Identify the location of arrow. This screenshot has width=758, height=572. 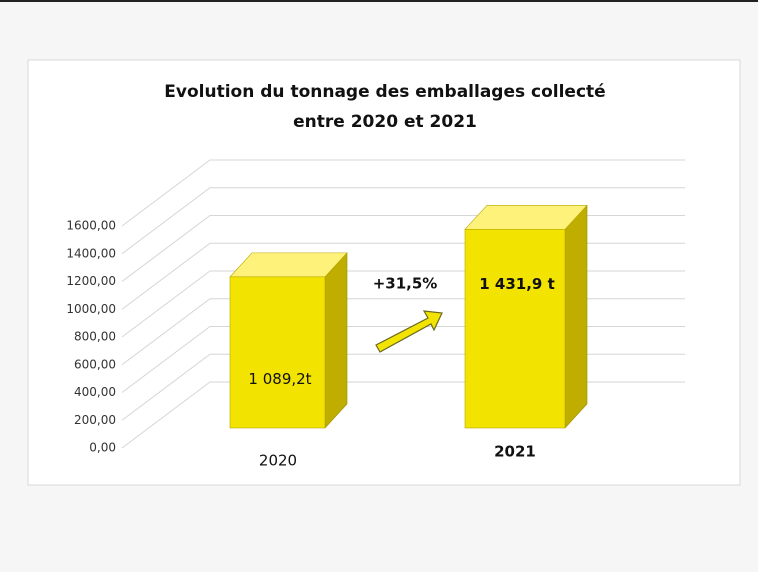
(409, 331).